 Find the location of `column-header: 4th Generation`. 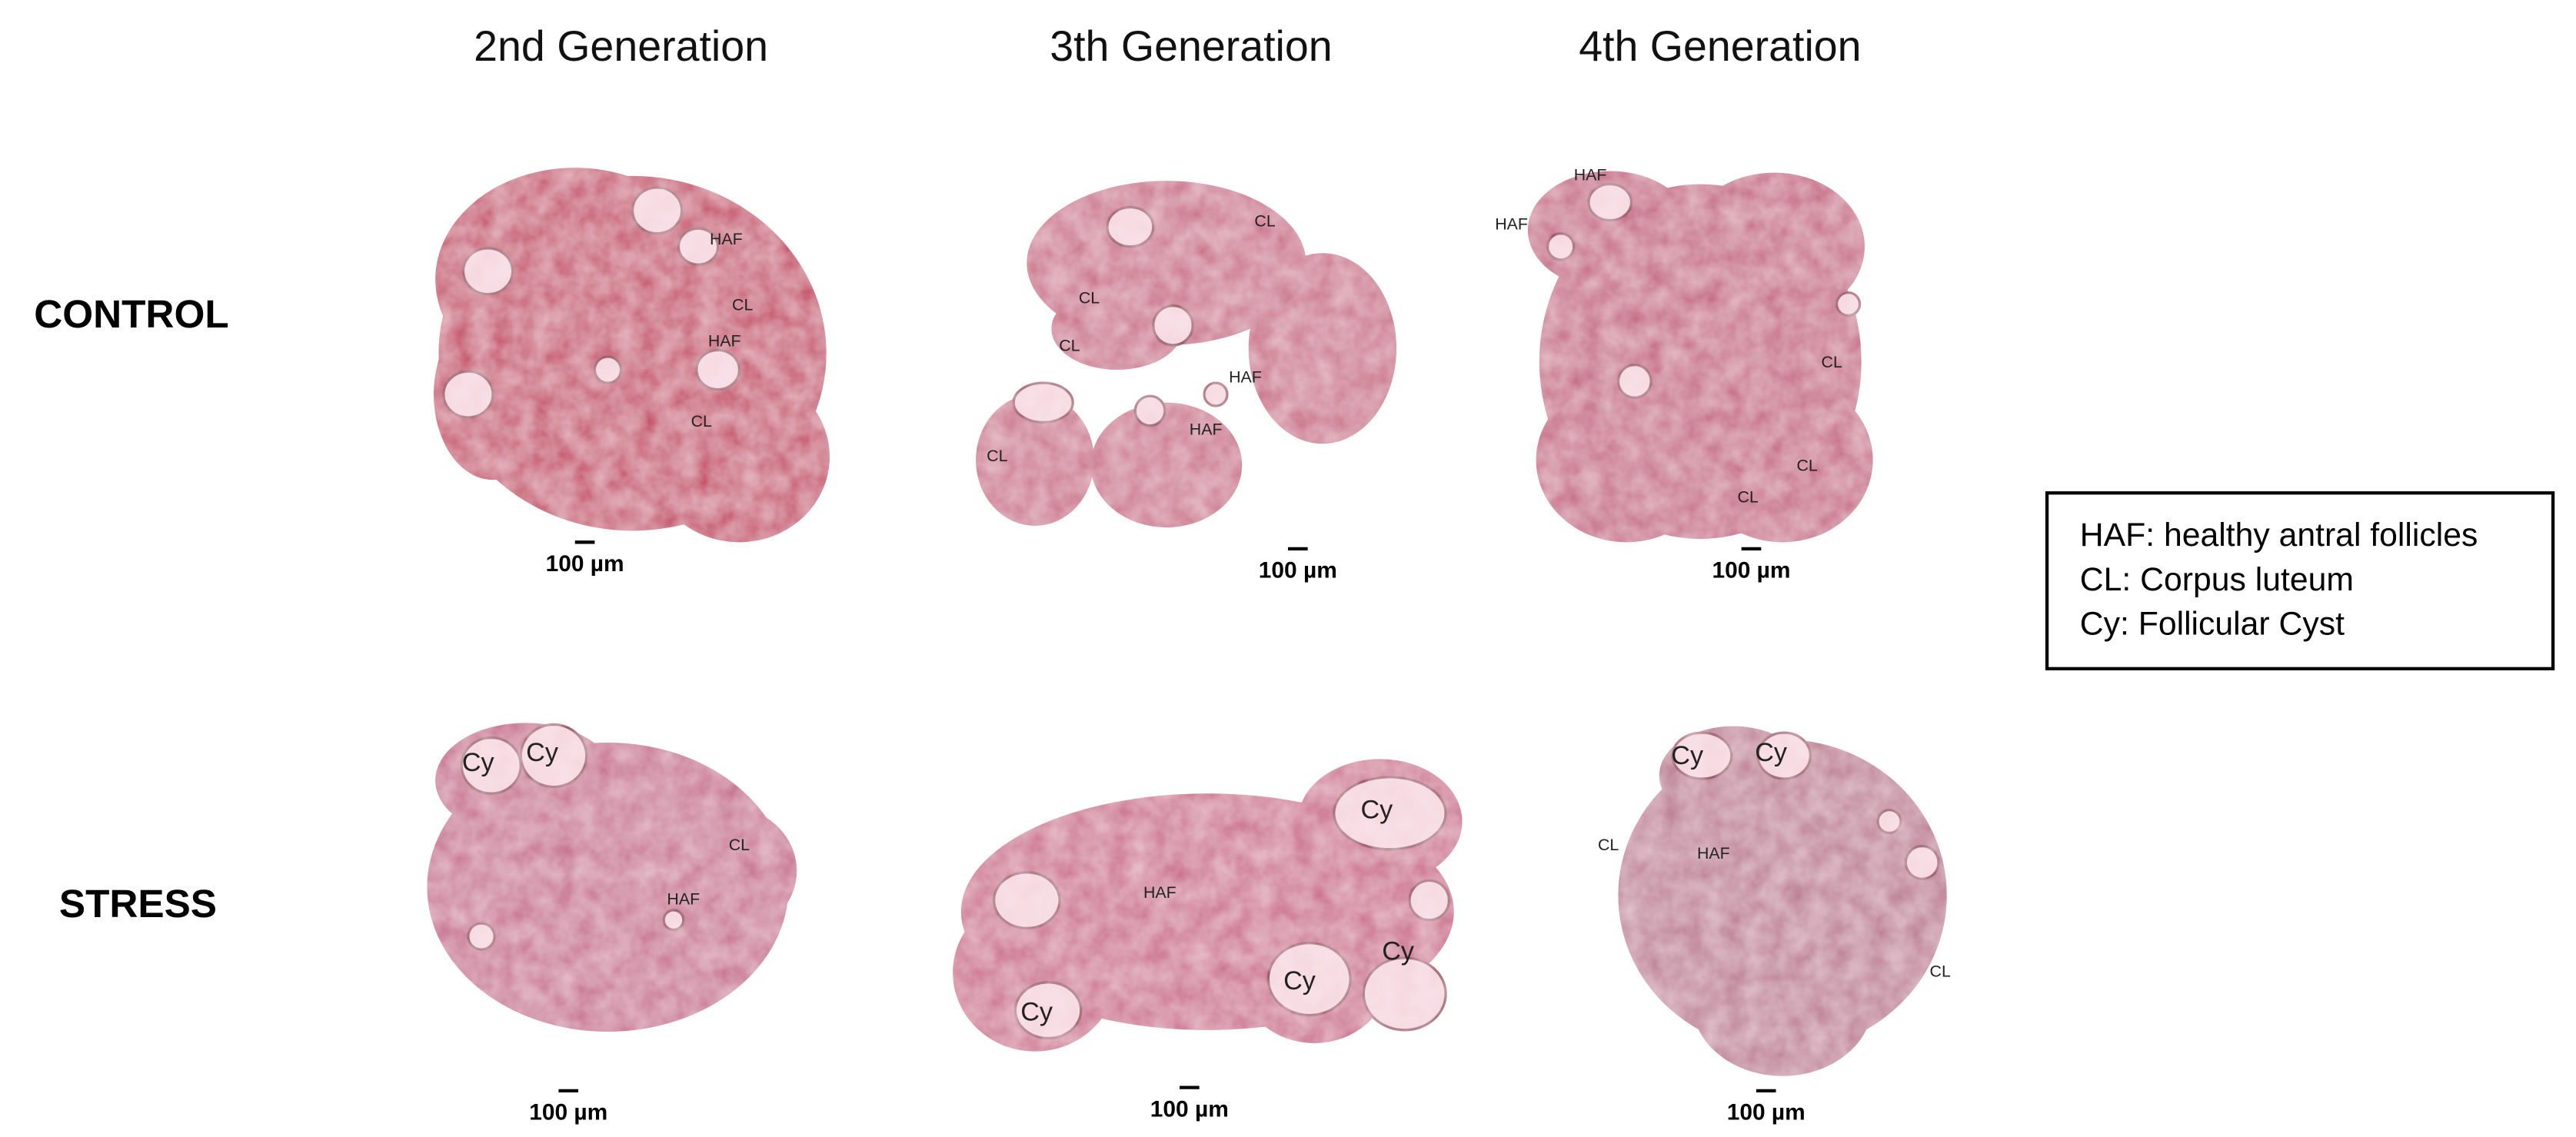

column-header: 4th Generation is located at coordinates (1720, 46).